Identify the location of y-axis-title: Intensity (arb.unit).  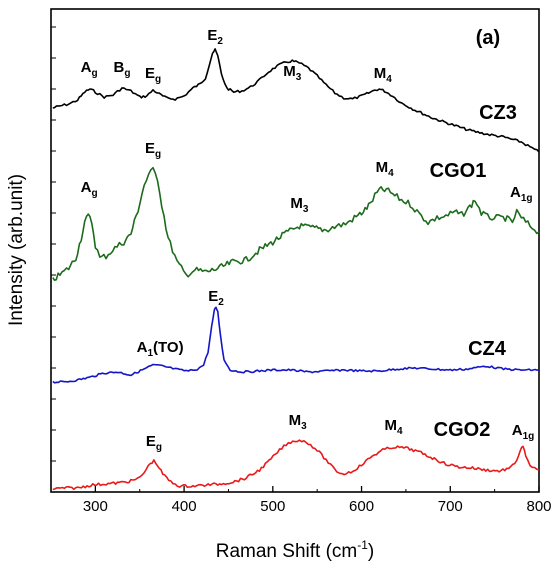
(16, 250).